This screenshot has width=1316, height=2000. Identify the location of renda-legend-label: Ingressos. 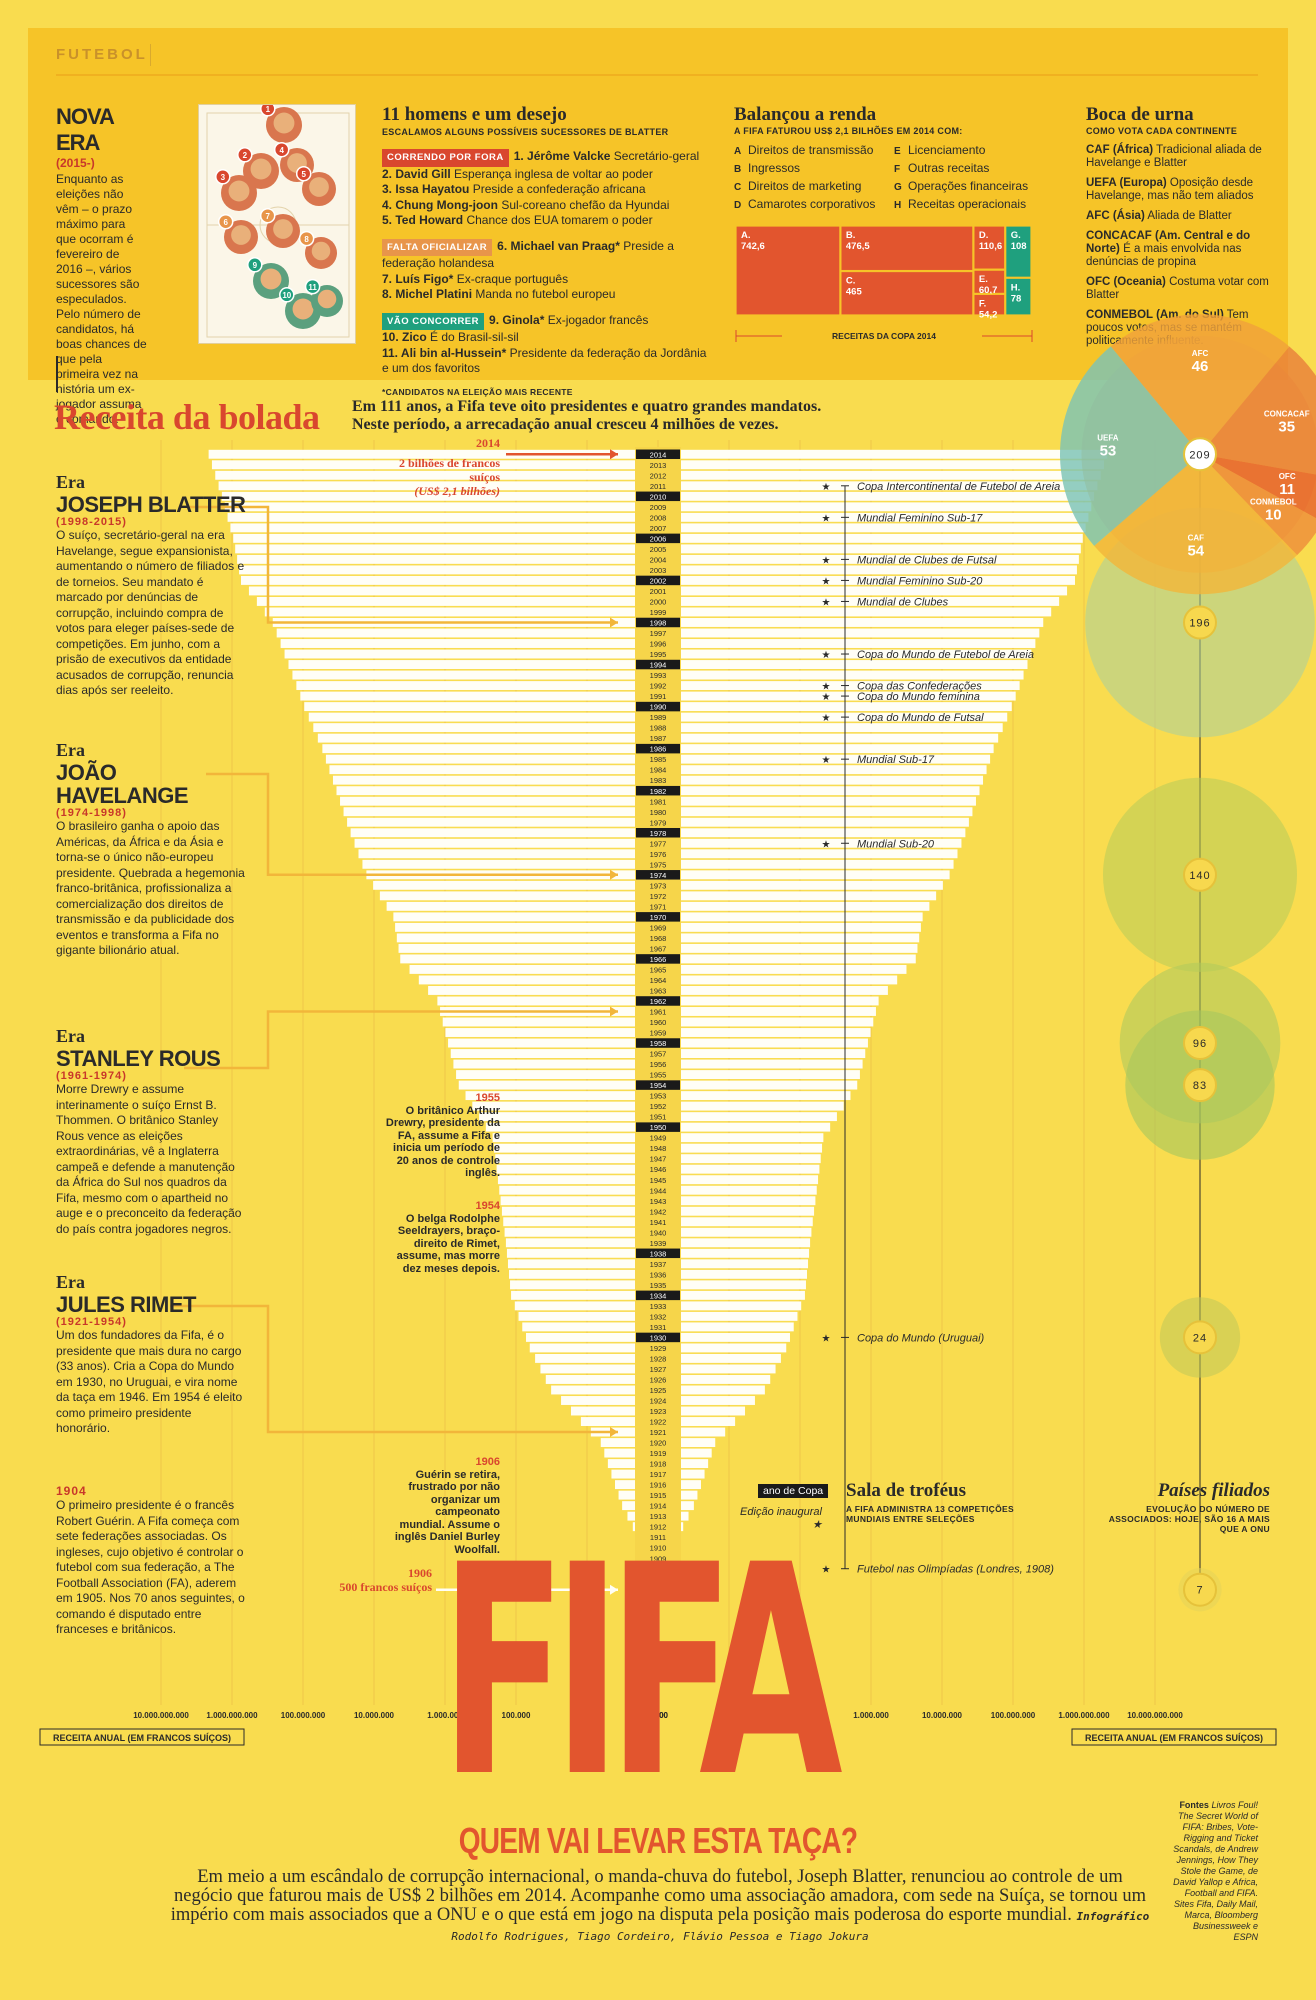
(774, 168).